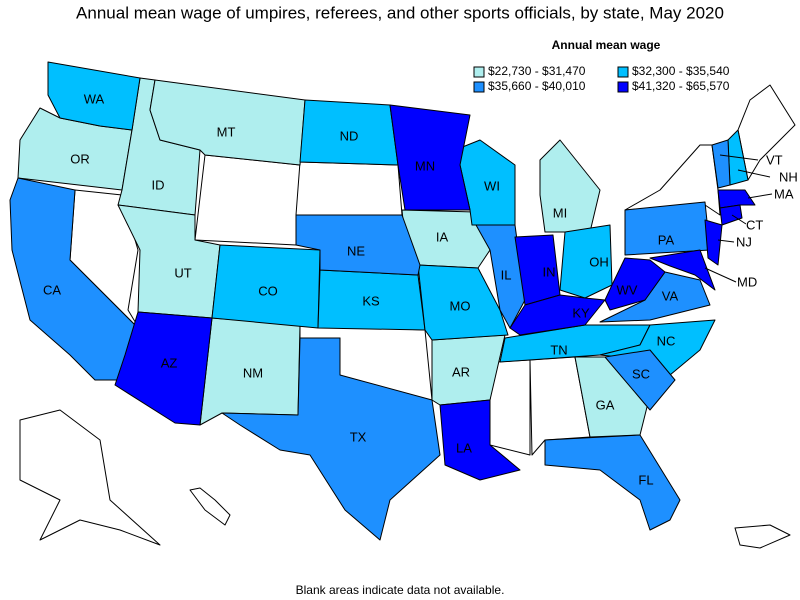  Describe the element at coordinates (754, 224) in the screenshot. I see `state-label: CT` at that location.